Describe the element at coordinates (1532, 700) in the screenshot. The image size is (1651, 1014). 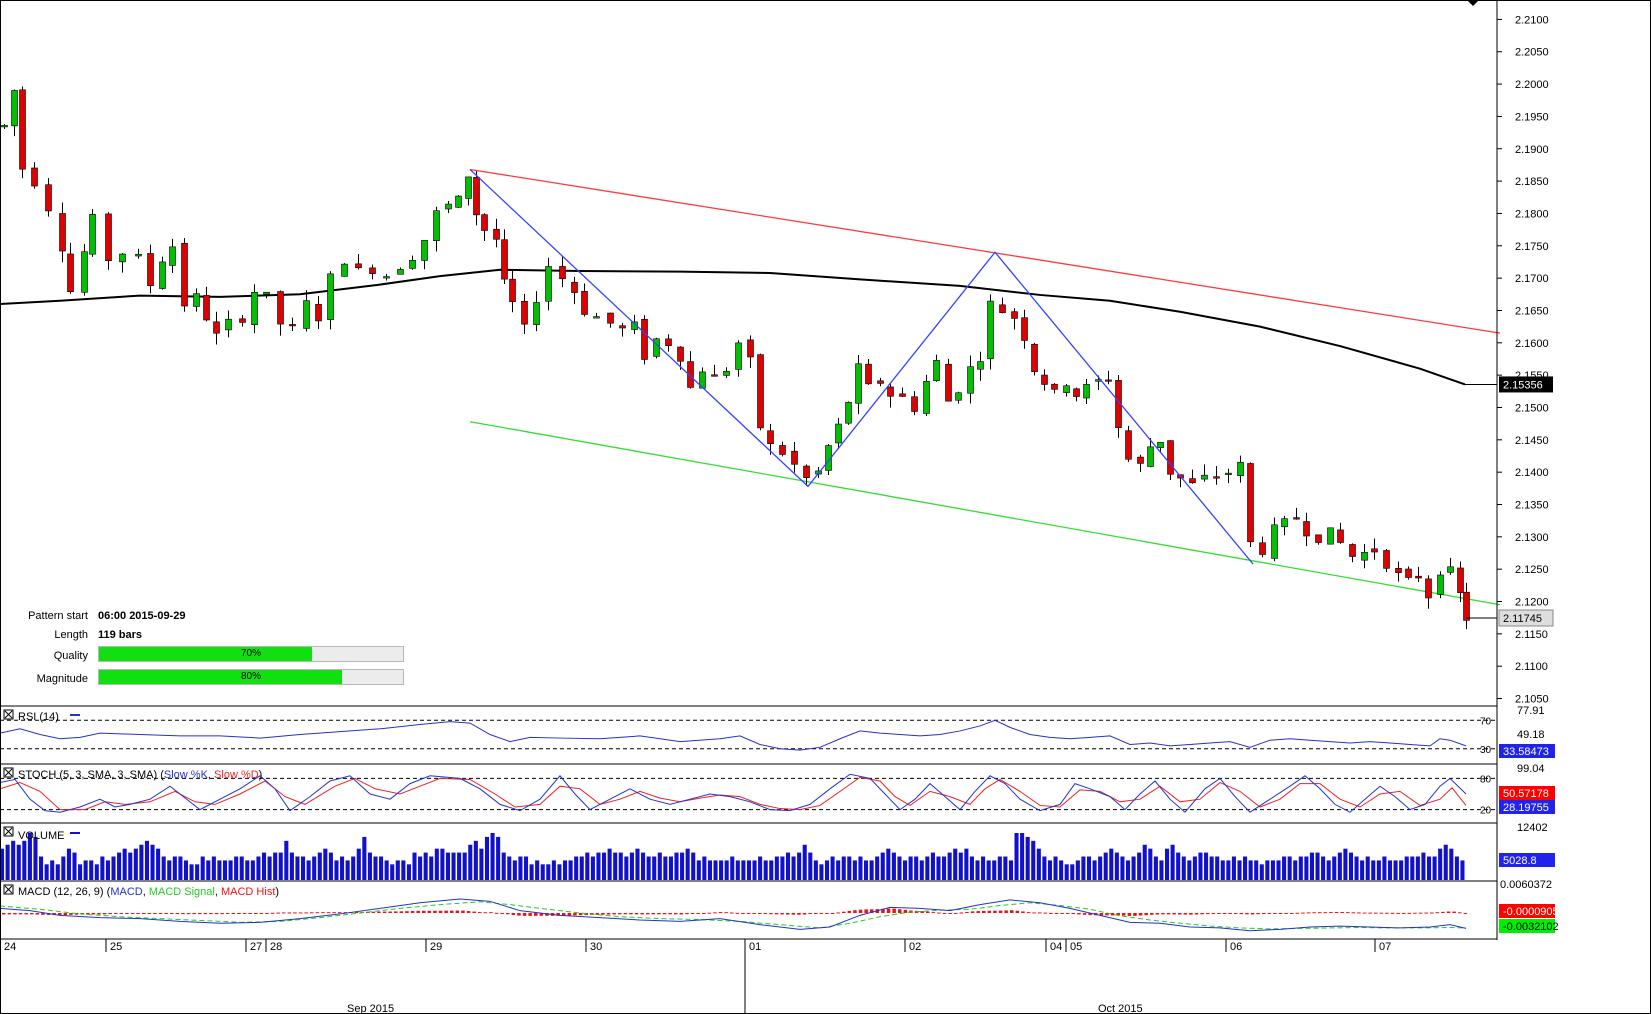
I see `y-tick-label: 2.1050` at that location.